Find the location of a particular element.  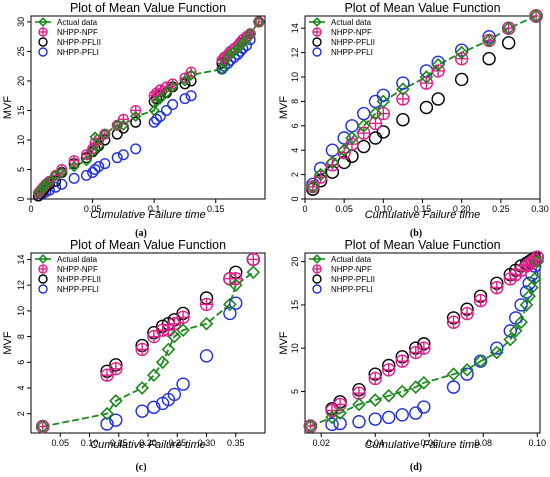

x-tick-label: 0.1 is located at coordinates (154, 209).